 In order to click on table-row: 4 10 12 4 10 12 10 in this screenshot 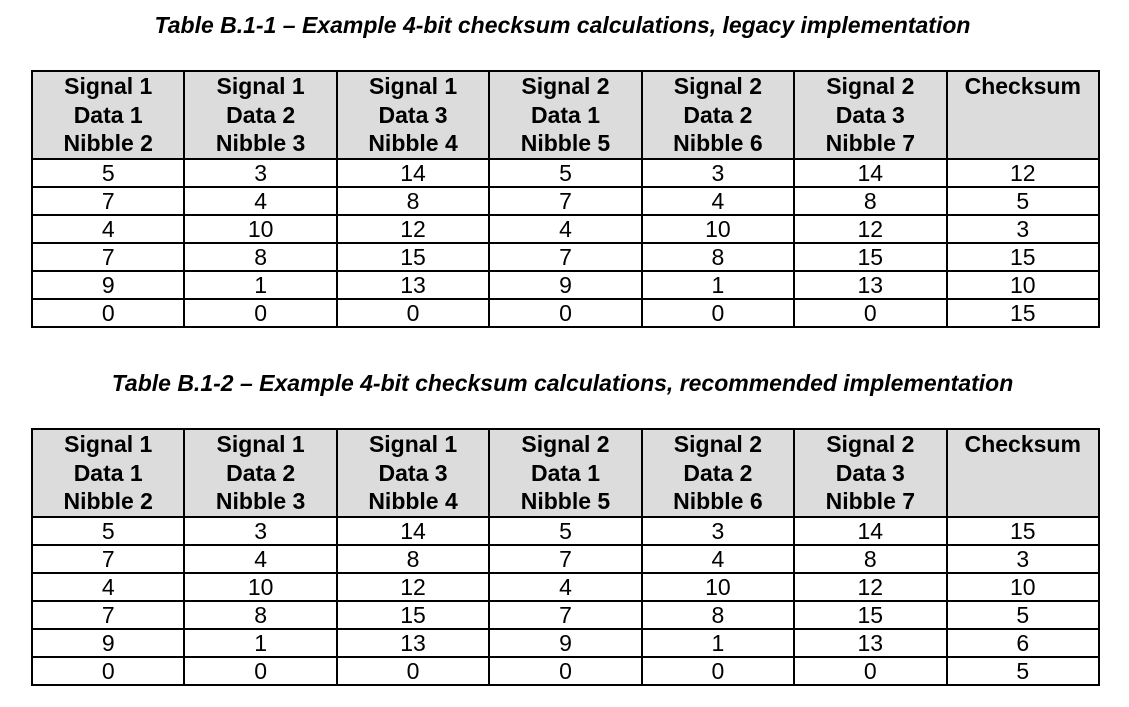, I will do `click(565, 587)`.